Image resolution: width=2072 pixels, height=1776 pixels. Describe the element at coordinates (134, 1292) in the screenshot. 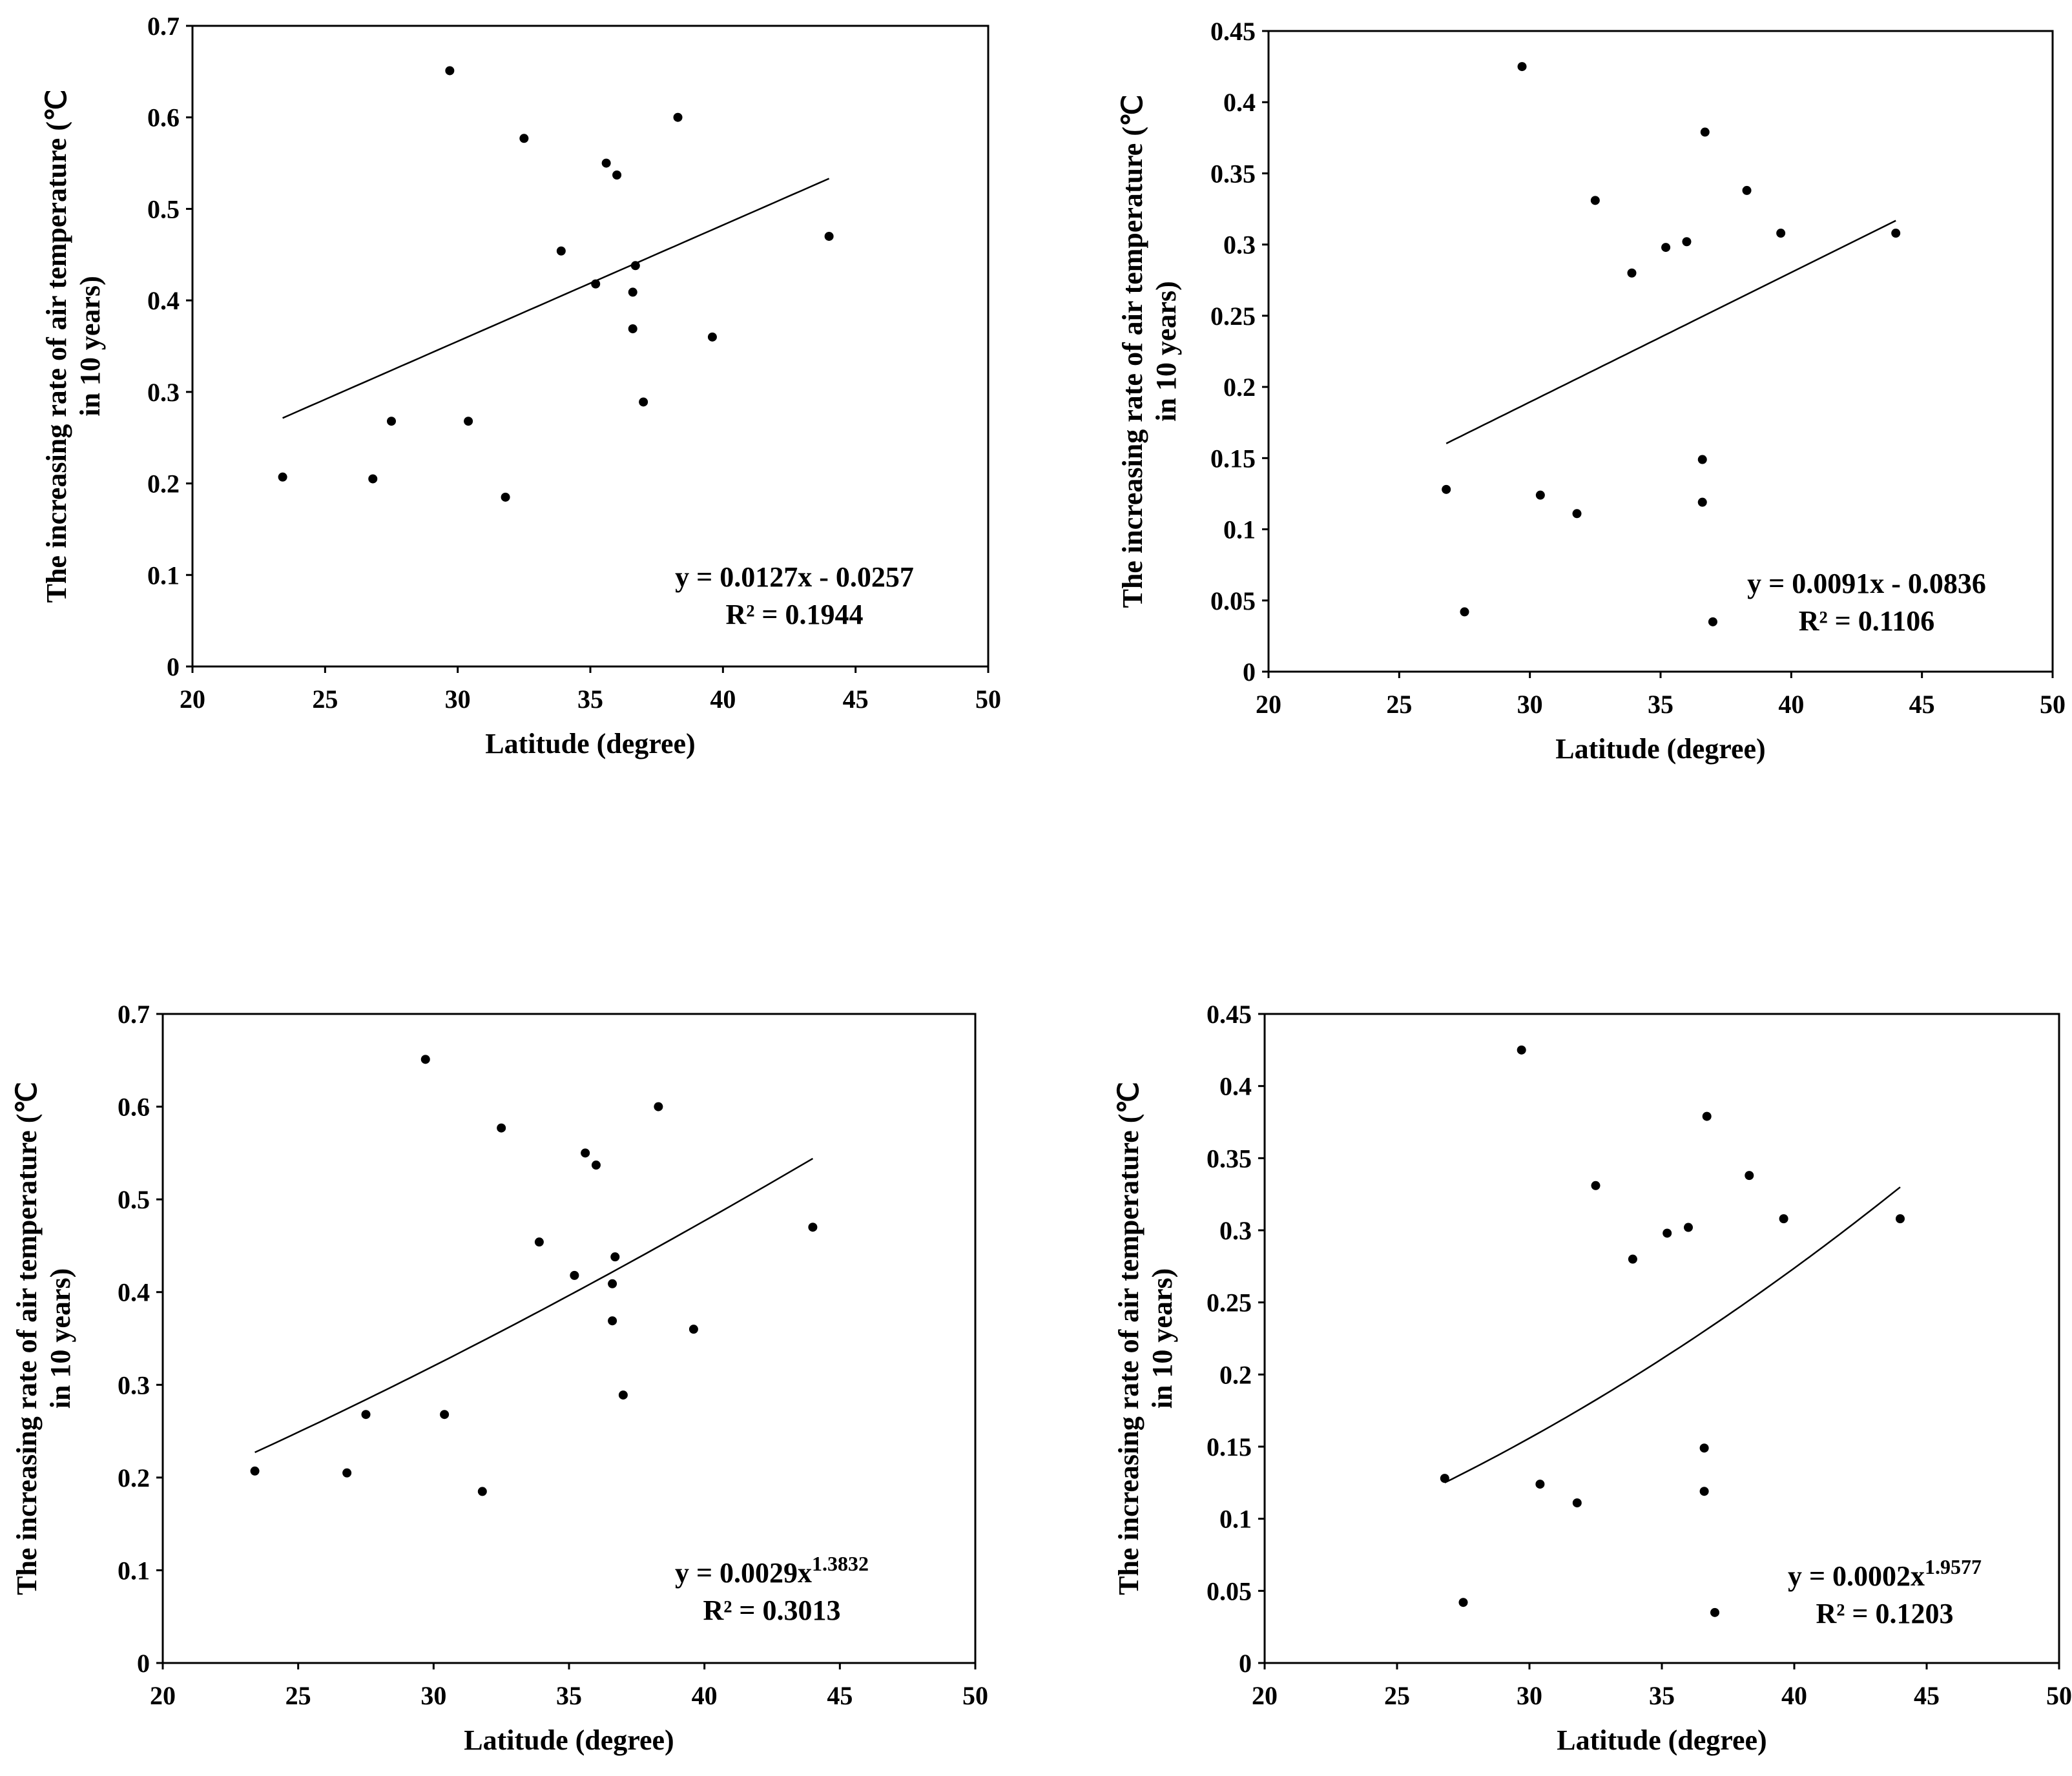

I see `y-tick-label: 0.4` at that location.